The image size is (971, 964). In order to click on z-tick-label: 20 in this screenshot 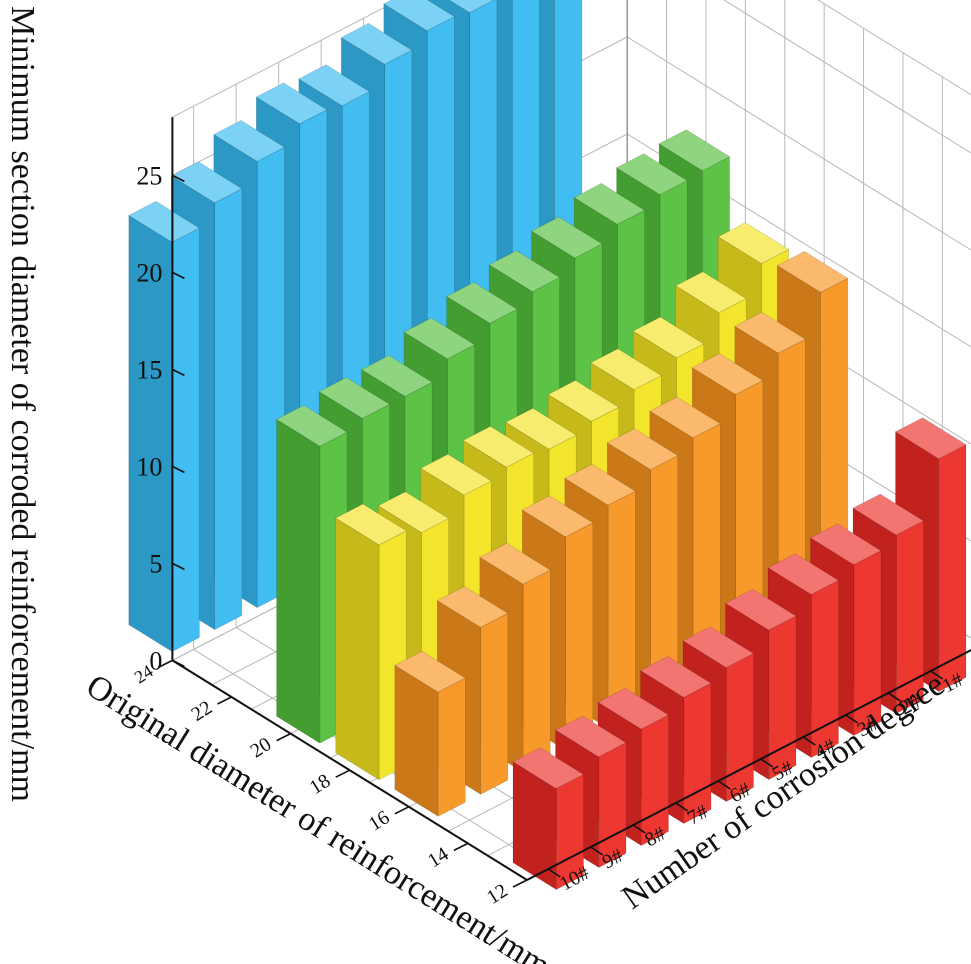, I will do `click(149, 272)`.